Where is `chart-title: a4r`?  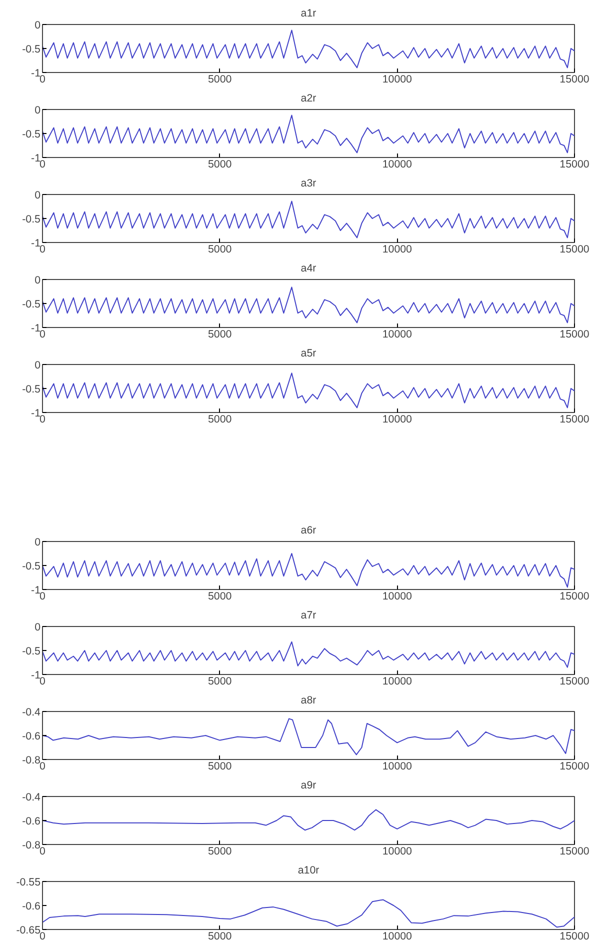 chart-title: a4r is located at coordinates (308, 268).